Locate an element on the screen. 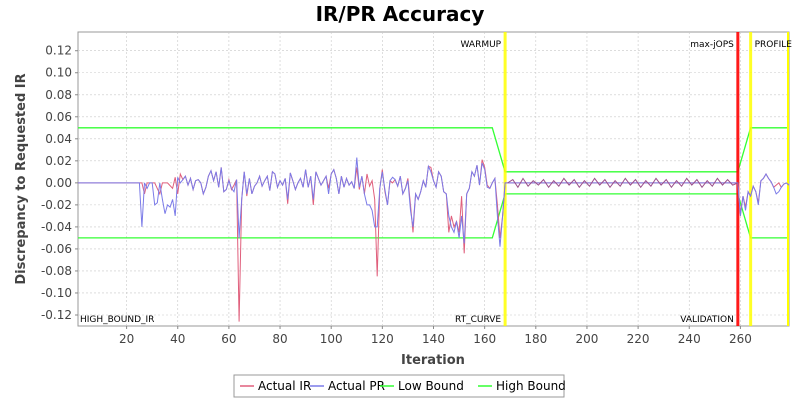 The height and width of the screenshot is (400, 800). series-line-low-bound is located at coordinates (433, 216).